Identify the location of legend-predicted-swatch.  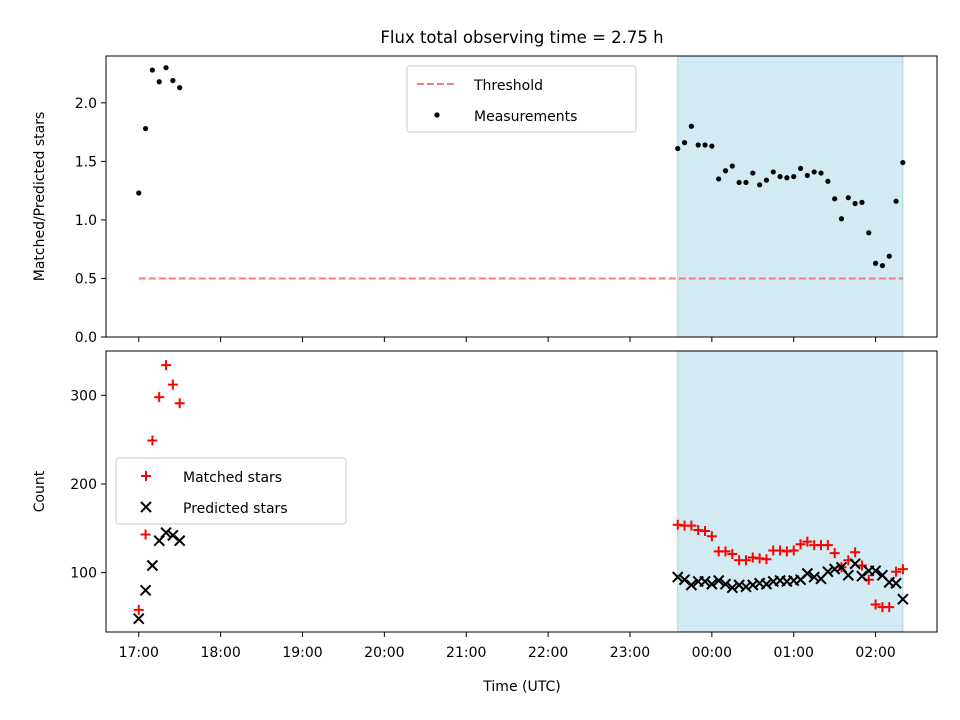
(146, 507).